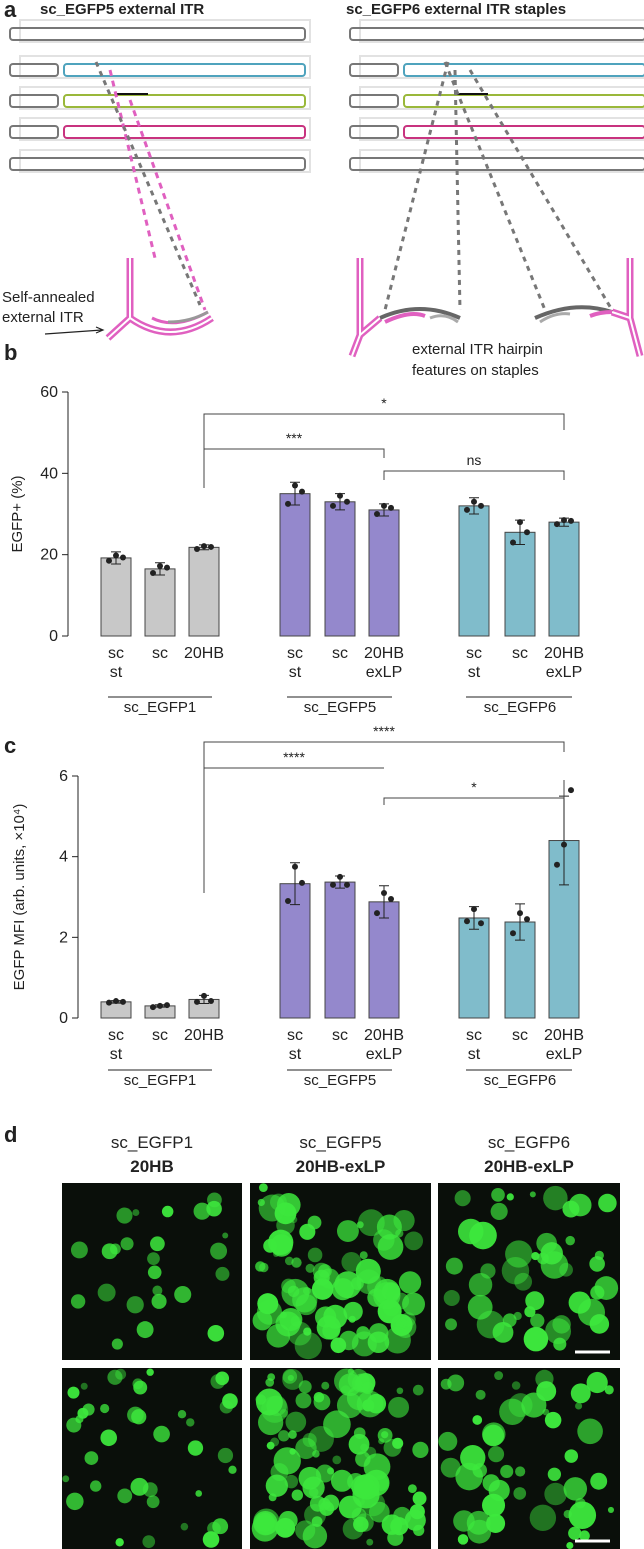  What do you see at coordinates (326, 96) in the screenshot?
I see `origami-schematic` at bounding box center [326, 96].